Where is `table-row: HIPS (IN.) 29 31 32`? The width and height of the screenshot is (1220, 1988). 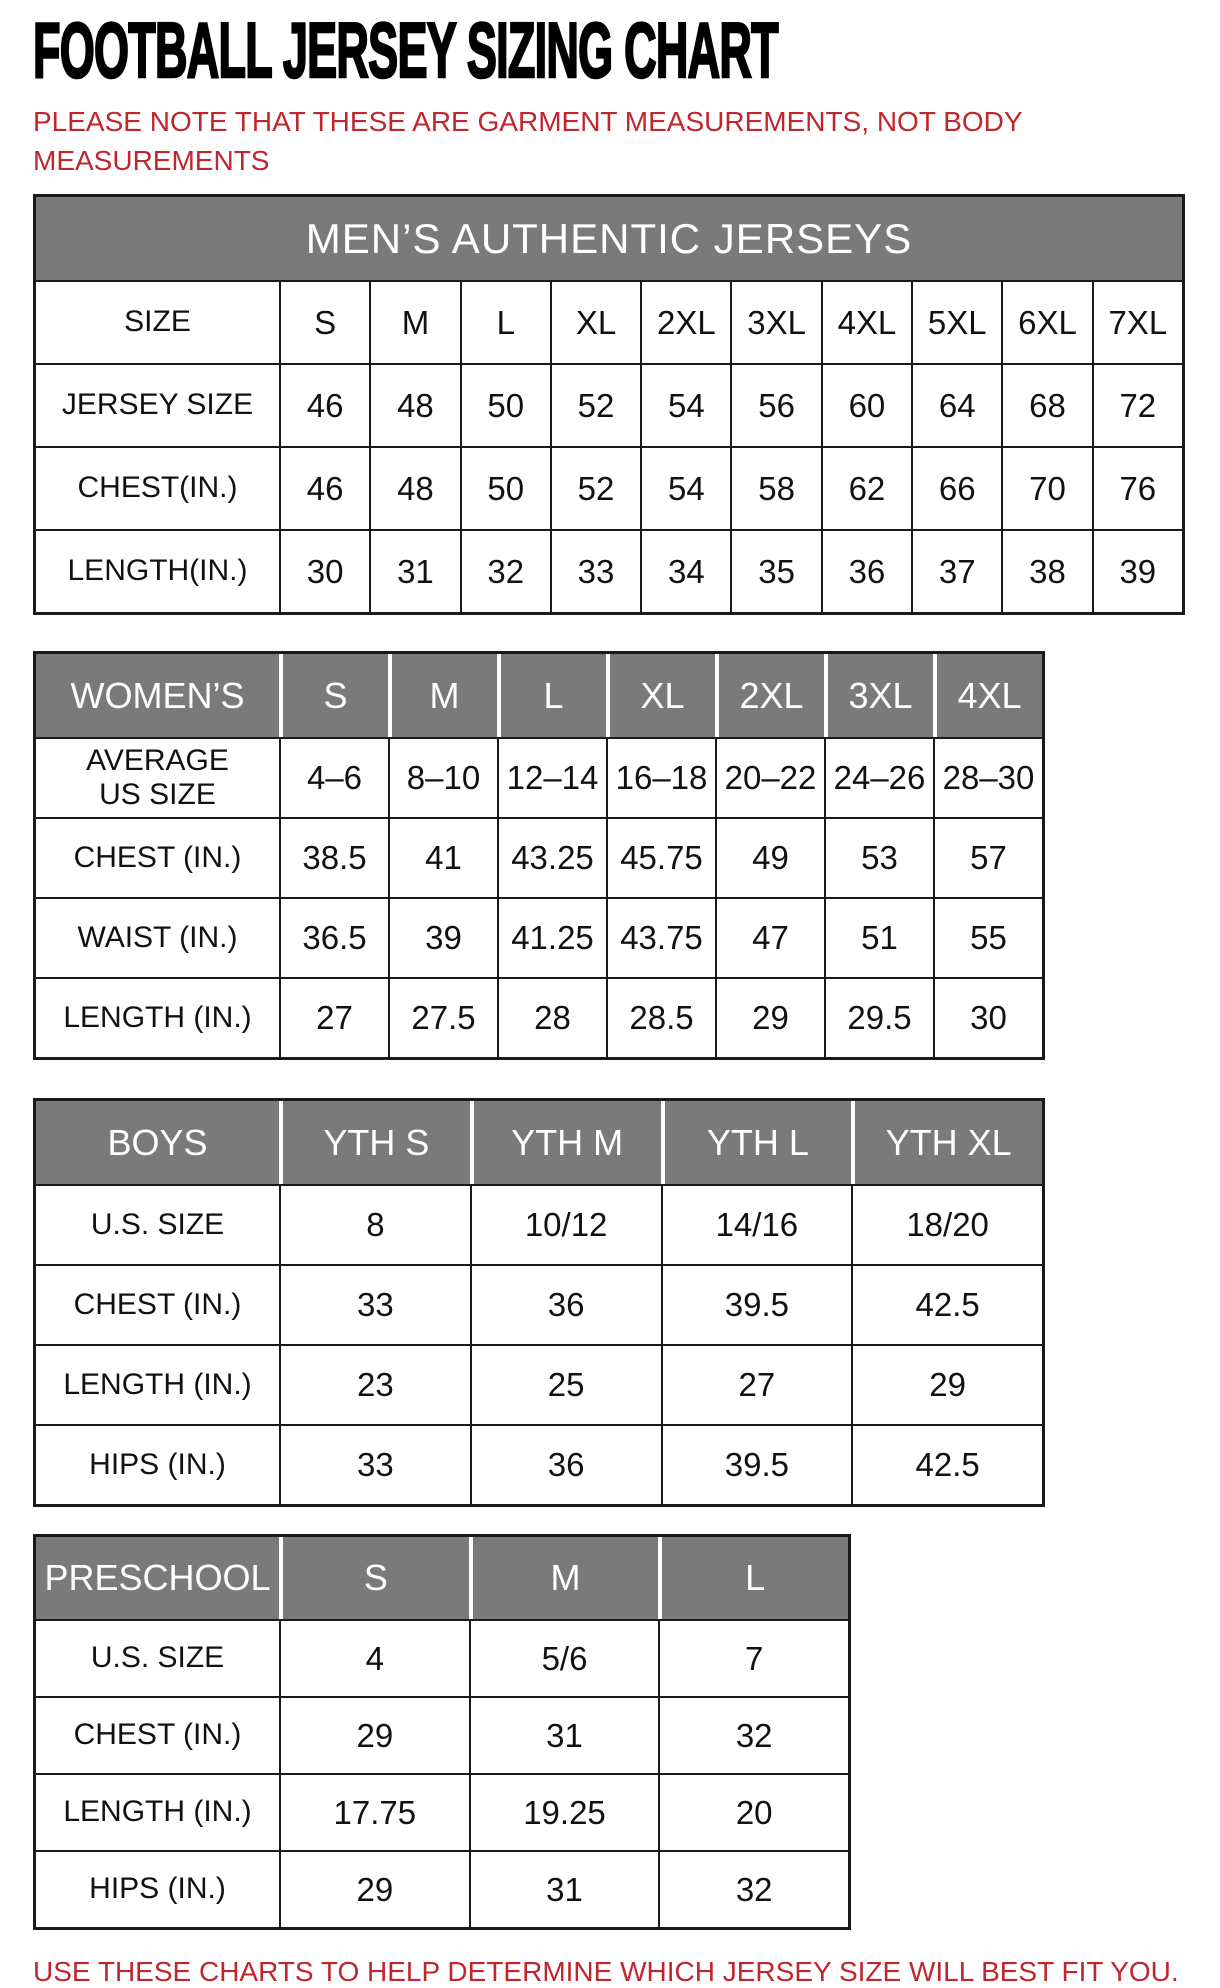 table-row: HIPS (IN.) 29 31 32 is located at coordinates (442, 1888).